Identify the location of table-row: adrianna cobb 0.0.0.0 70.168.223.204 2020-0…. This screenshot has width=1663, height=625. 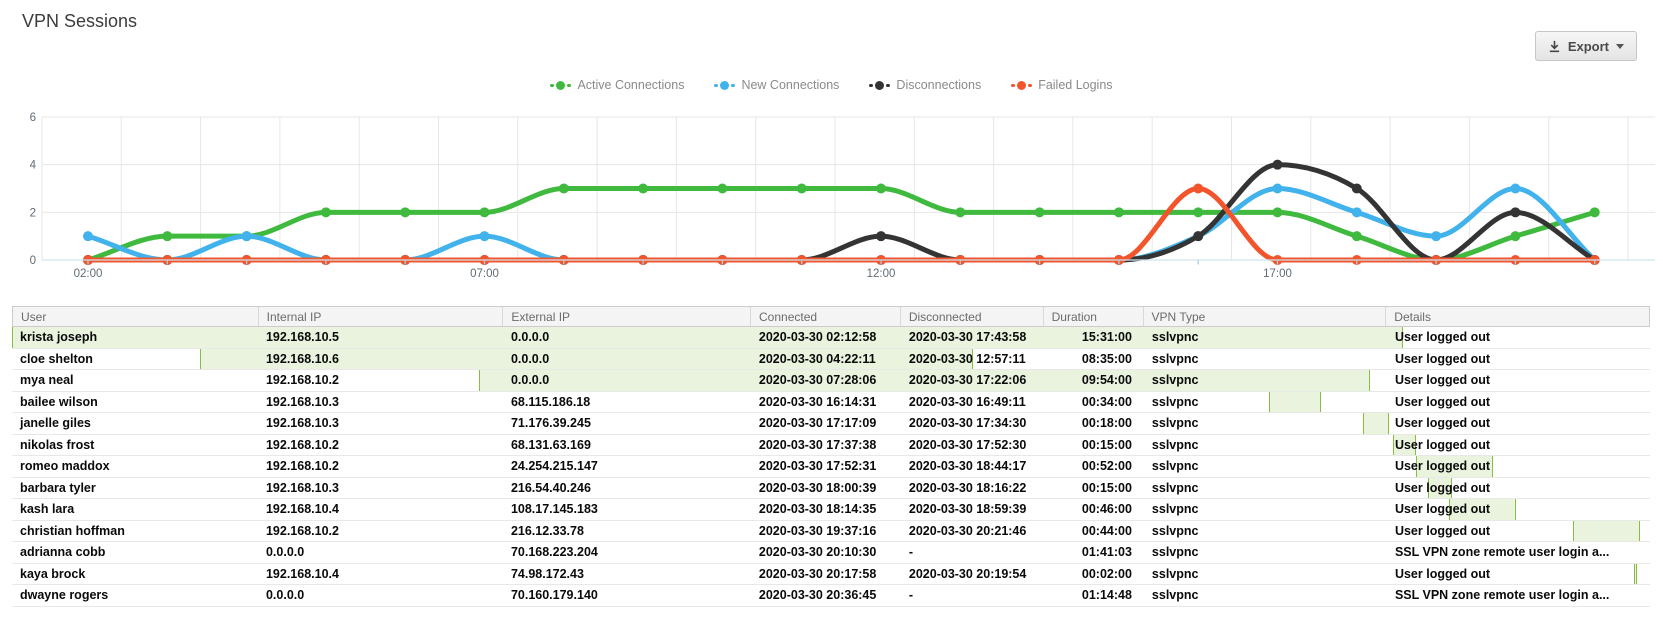
(831, 553).